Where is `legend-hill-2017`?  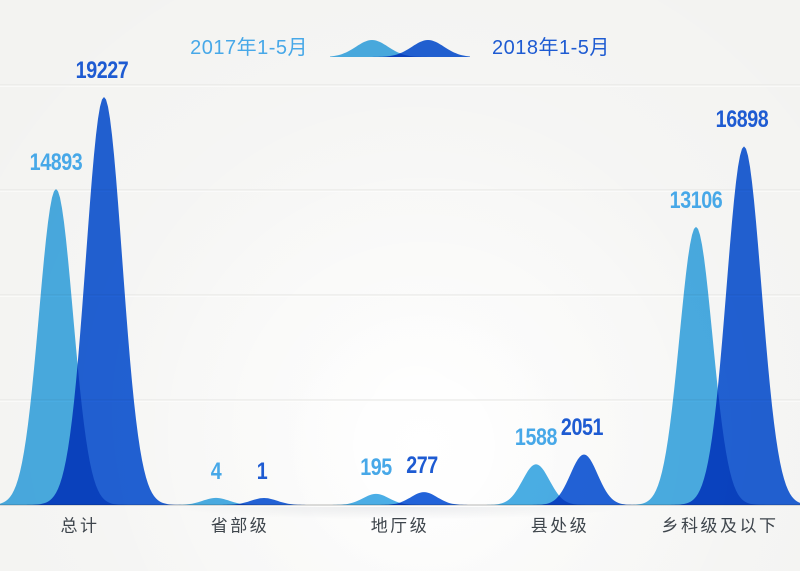
legend-hill-2017 is located at coordinates (400, 48).